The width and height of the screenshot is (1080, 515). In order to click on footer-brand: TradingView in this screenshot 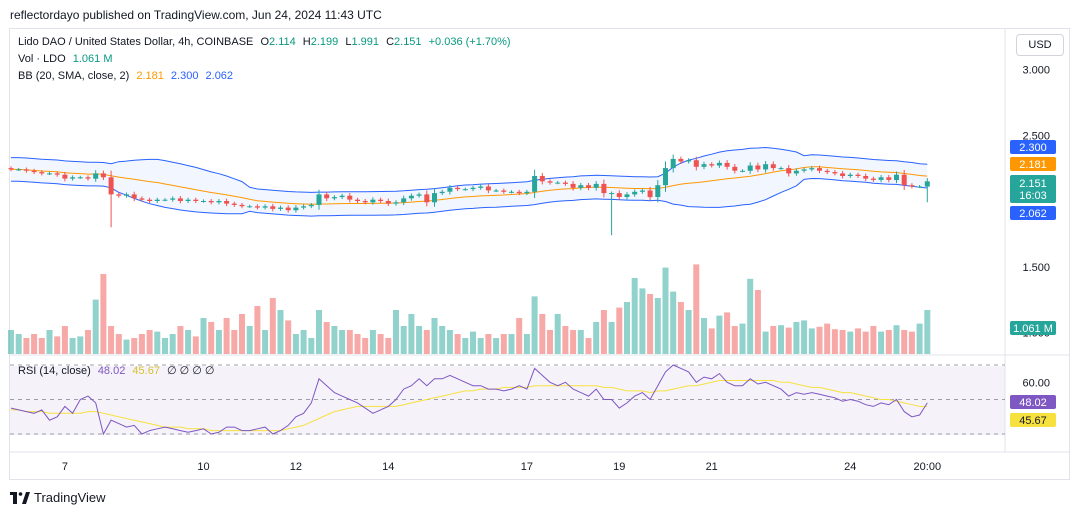, I will do `click(58, 497)`.